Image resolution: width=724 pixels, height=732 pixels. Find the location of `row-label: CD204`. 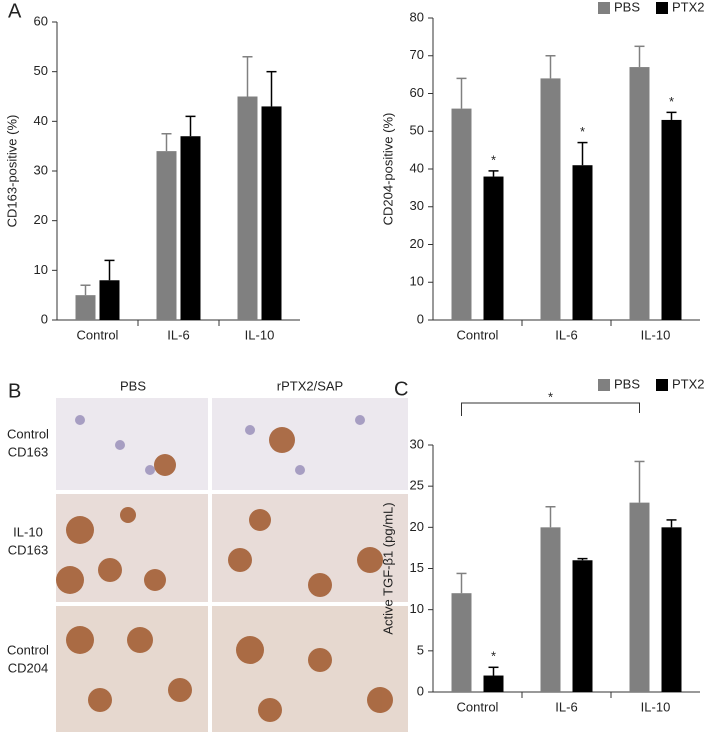

row-label: CD204 is located at coordinates (28, 667).